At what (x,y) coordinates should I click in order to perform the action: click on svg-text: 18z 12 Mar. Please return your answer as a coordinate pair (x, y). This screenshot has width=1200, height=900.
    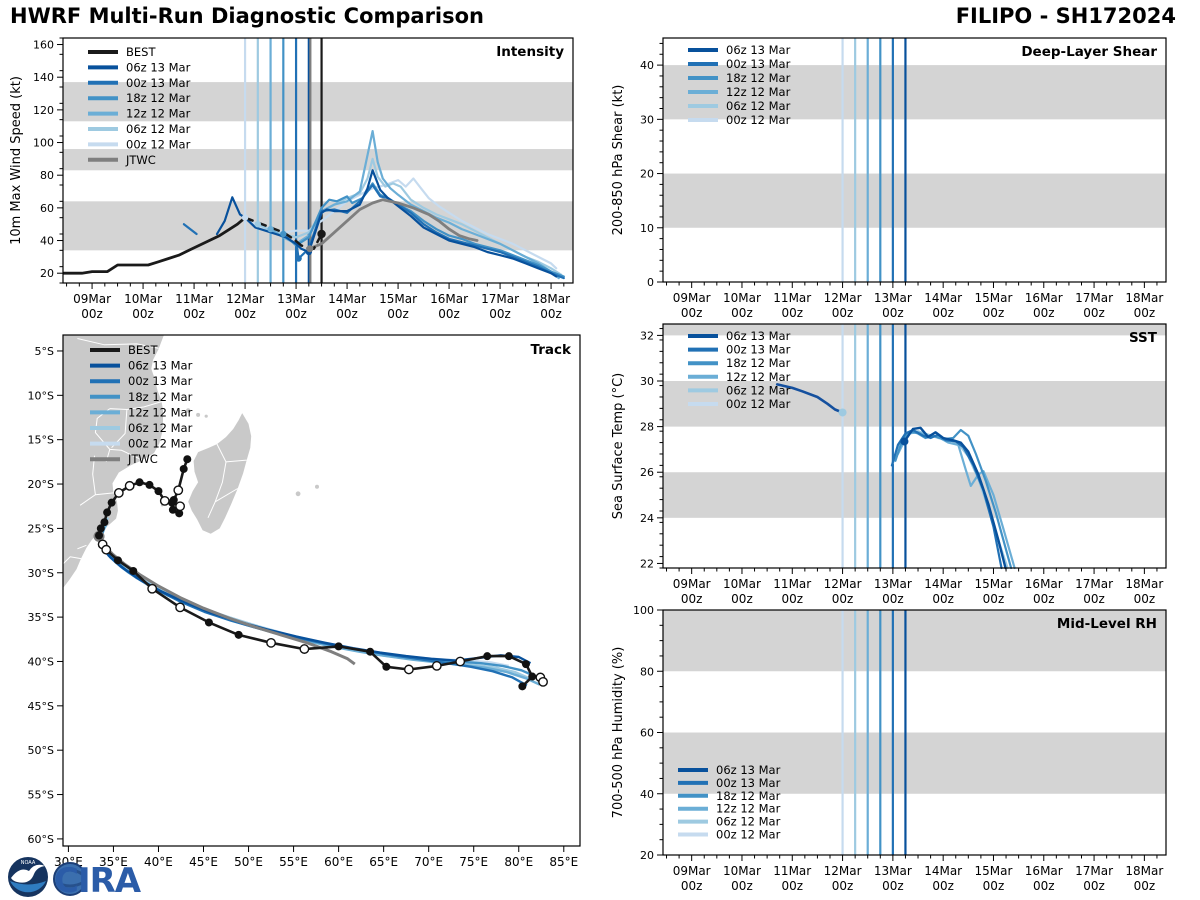
    Looking at the image, I should click on (160, 397).